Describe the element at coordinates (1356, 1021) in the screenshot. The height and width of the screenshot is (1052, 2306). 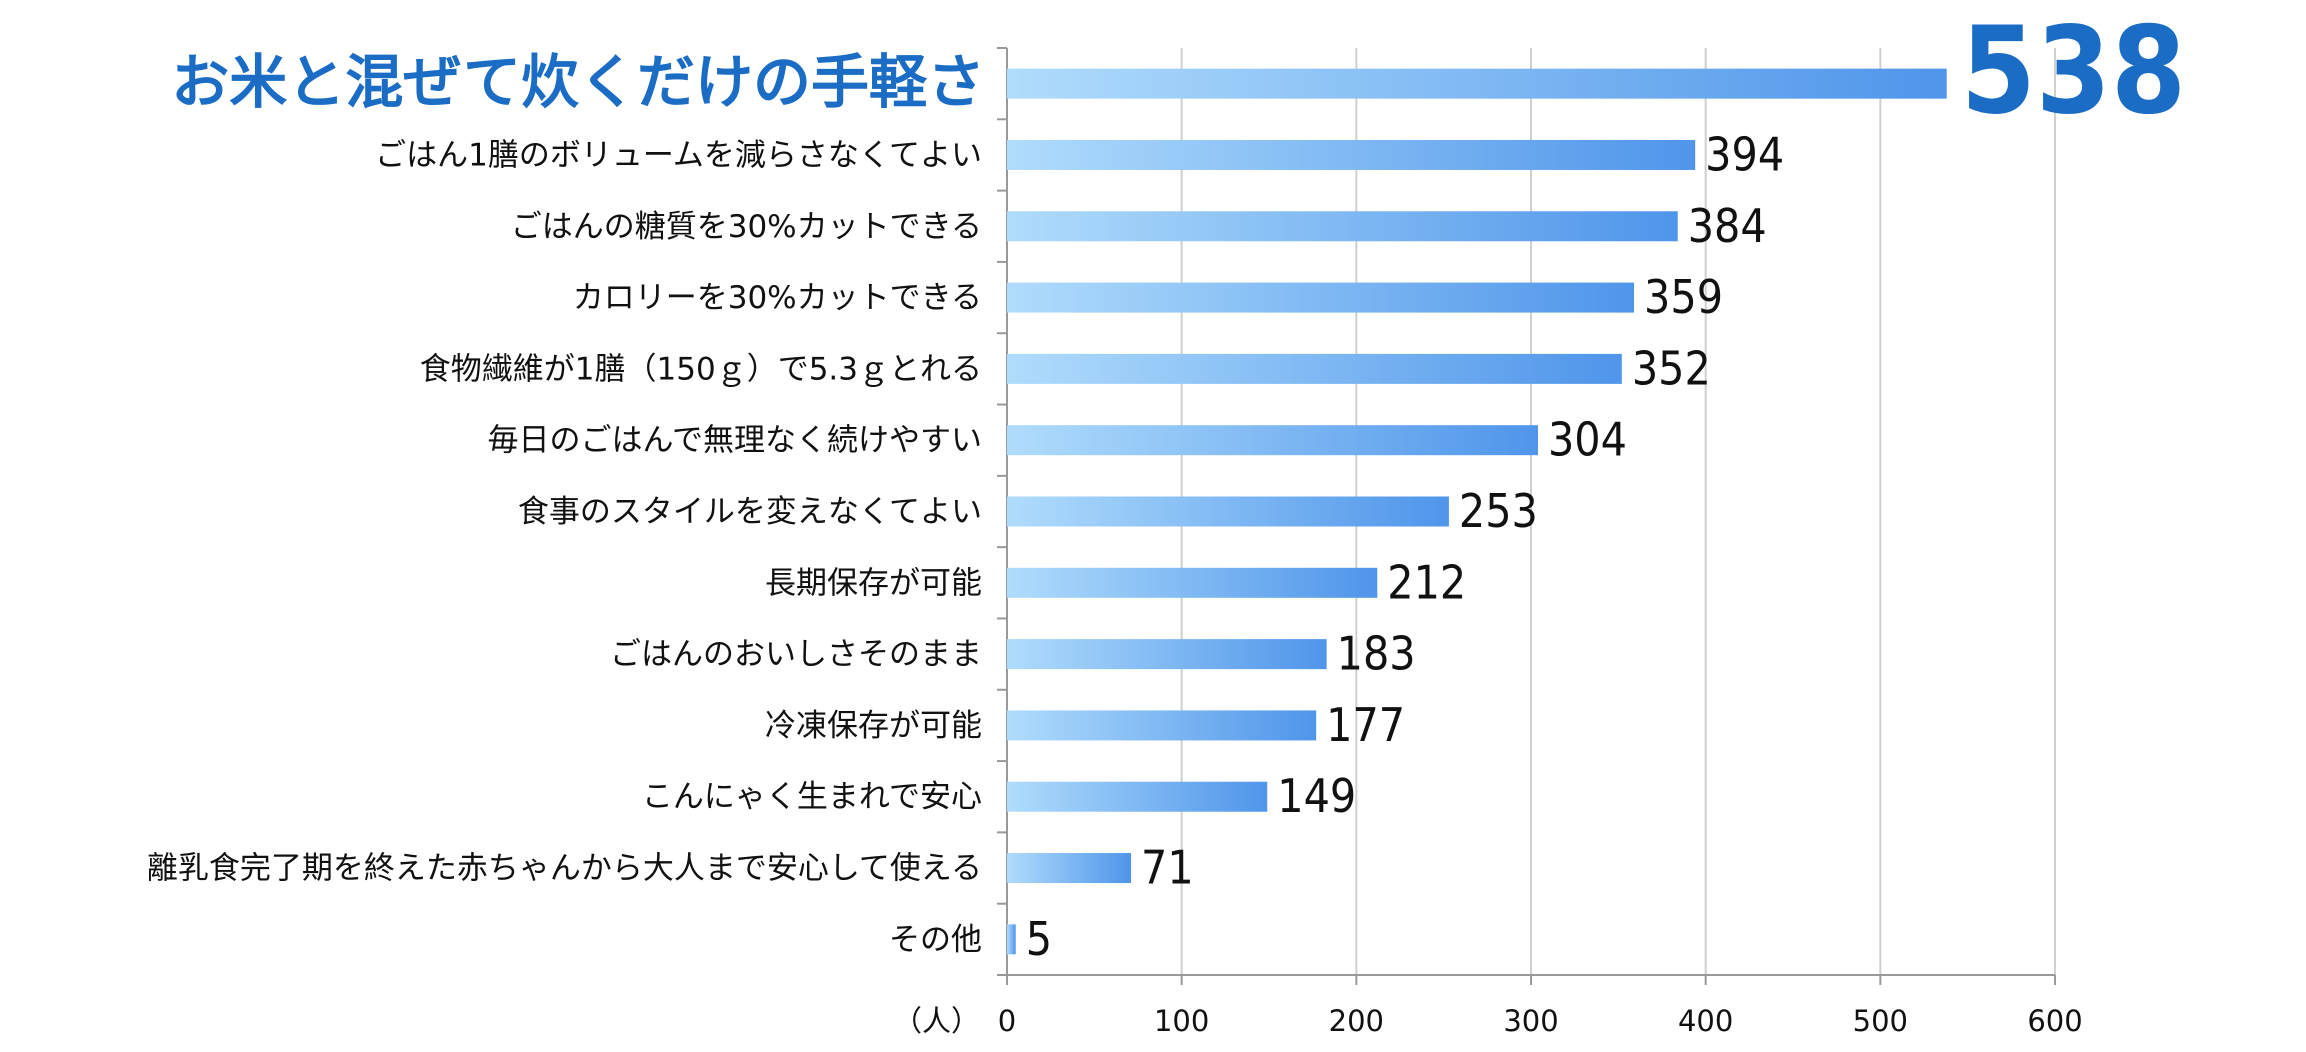
I see `x-tick-label: 200` at that location.